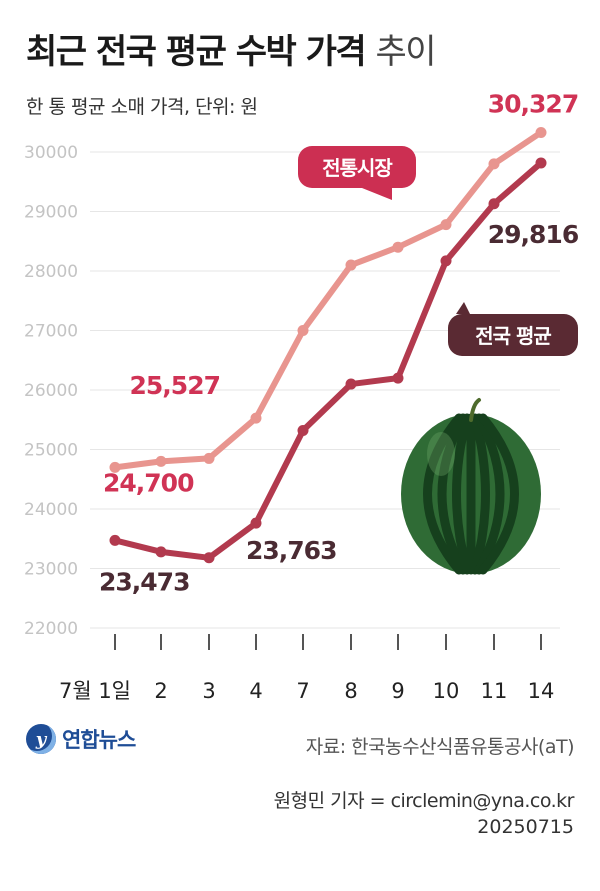 The width and height of the screenshot is (600, 891). Describe the element at coordinates (397, 691) in the screenshot. I see `x-tick-label: 9` at that location.